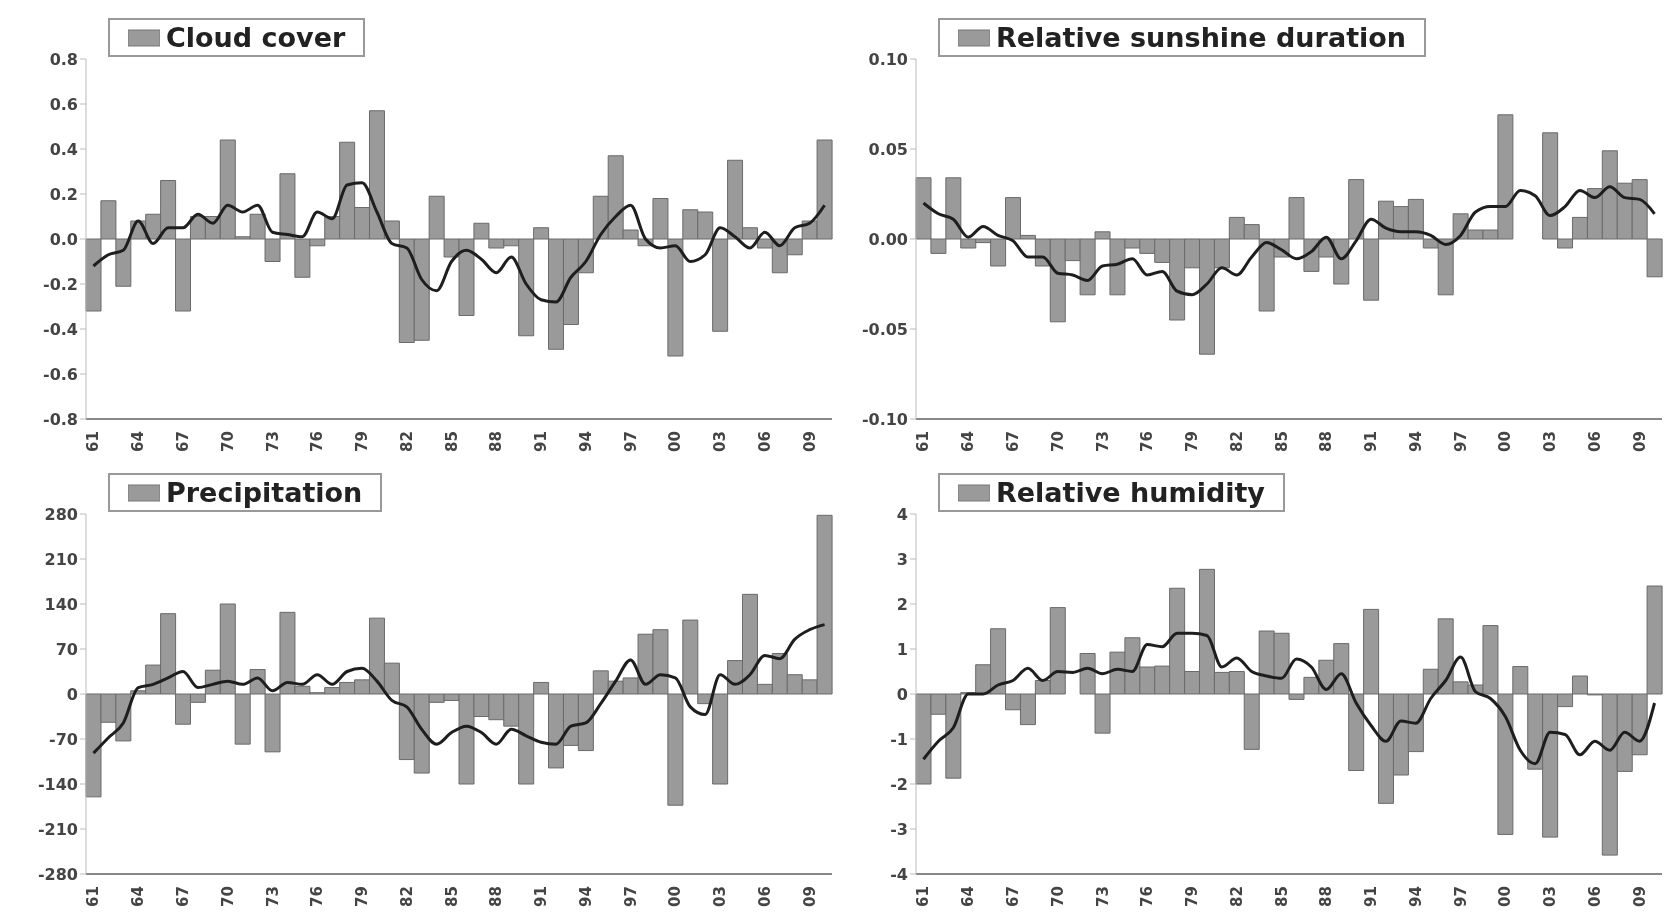 The width and height of the screenshot is (1675, 922). Describe the element at coordinates (1201, 37) in the screenshot. I see `legend-label: Relative sunshine duration` at that location.